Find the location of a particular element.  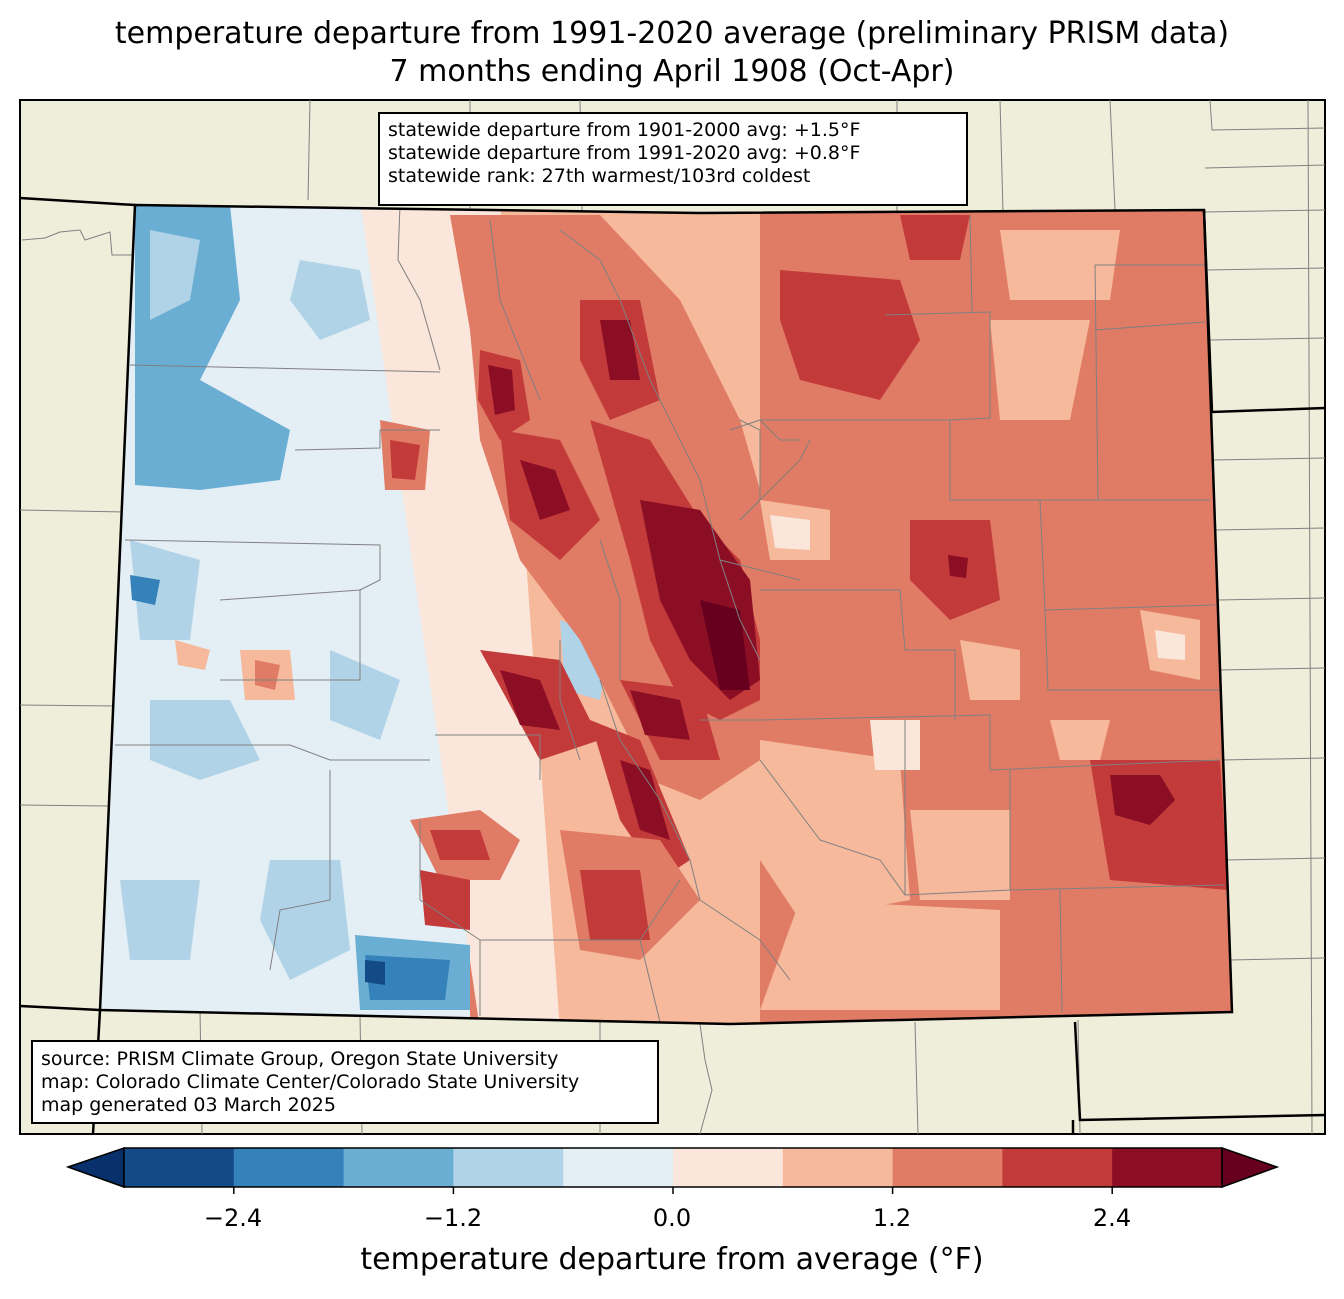

colorbar-ticks is located at coordinates (673, 1190).